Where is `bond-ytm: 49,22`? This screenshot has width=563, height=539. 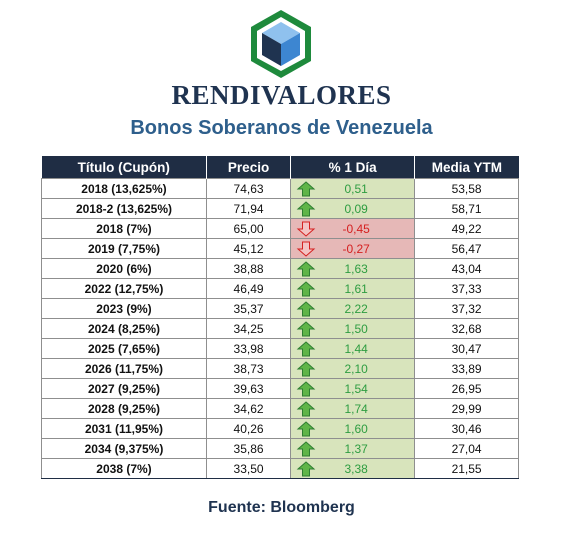
bond-ytm: 49,22 is located at coordinates (466, 228).